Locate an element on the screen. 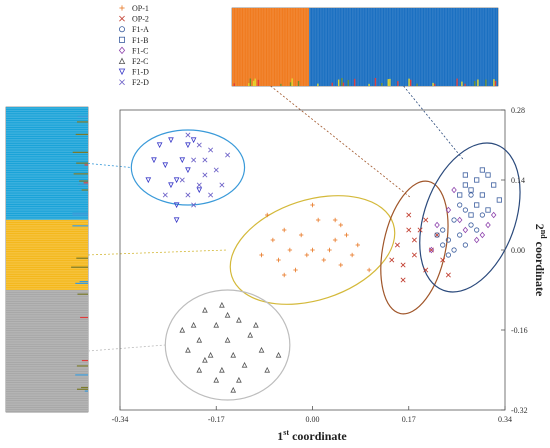 This screenshot has height=448, width=550. y-tick-label: -0.32 is located at coordinates (519, 410).